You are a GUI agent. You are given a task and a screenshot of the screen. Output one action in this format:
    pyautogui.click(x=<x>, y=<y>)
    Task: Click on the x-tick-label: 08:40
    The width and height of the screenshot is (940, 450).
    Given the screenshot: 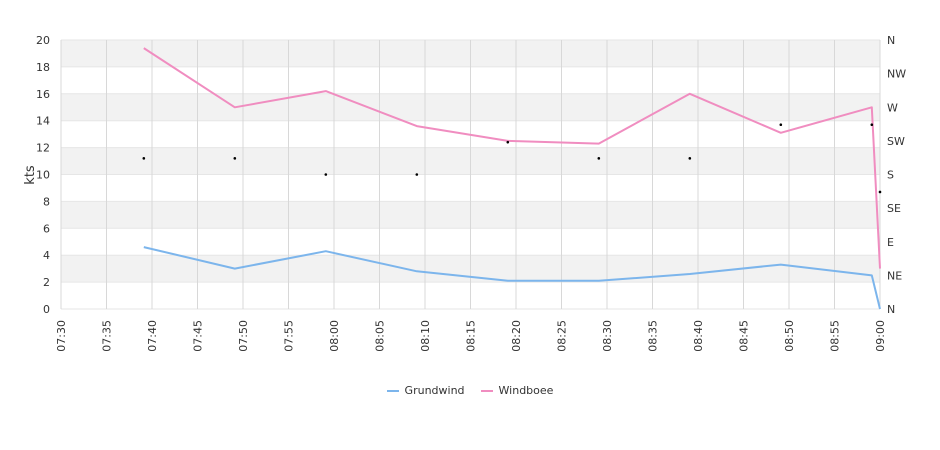 What is the action you would take?
    pyautogui.click(x=698, y=336)
    